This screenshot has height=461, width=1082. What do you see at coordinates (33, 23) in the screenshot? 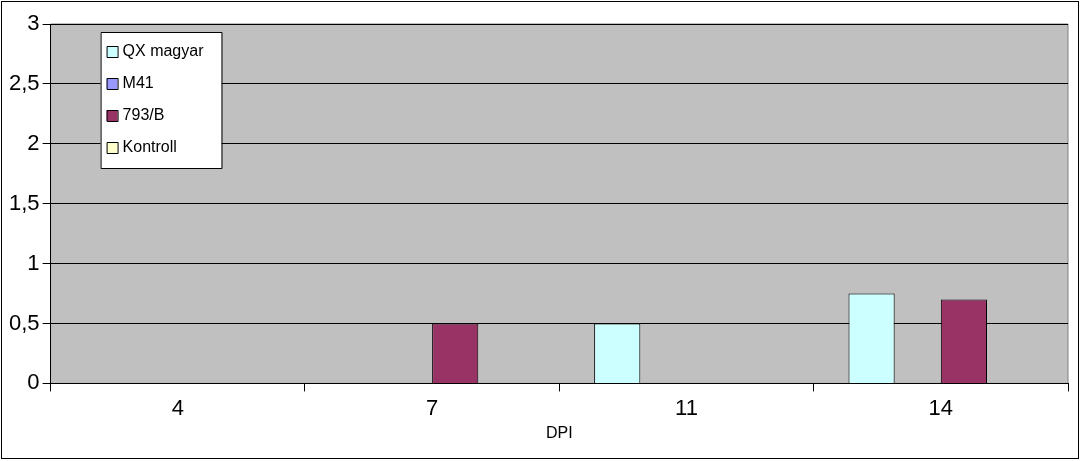
I see `y-tick-label: 3` at bounding box center [33, 23].